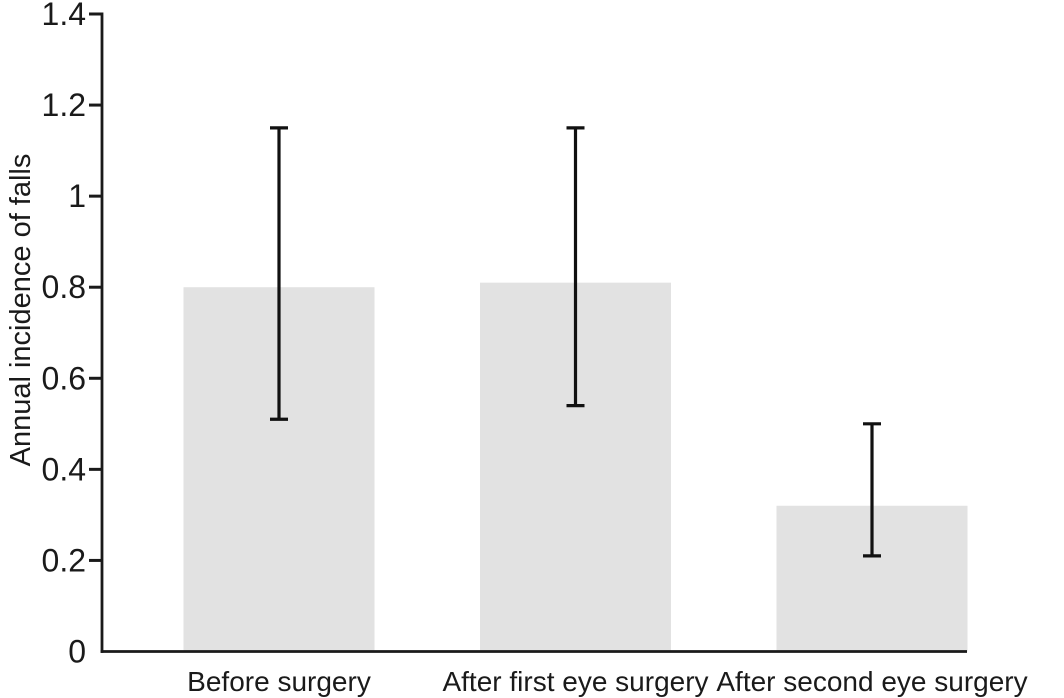 The width and height of the screenshot is (1064, 698). What do you see at coordinates (64, 105) in the screenshot?
I see `y-tick-label: 1.2` at bounding box center [64, 105].